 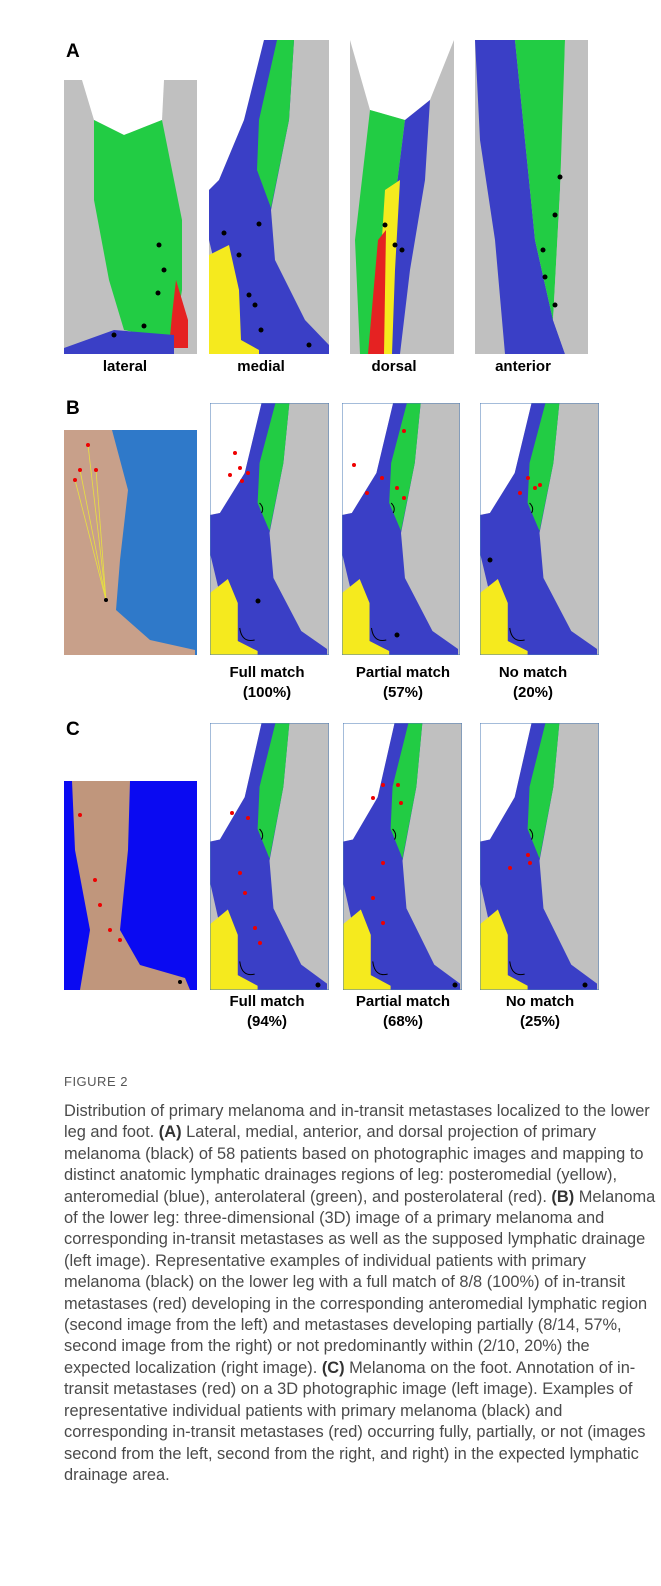 What do you see at coordinates (531, 197) in the screenshot?
I see `leg-anterior` at bounding box center [531, 197].